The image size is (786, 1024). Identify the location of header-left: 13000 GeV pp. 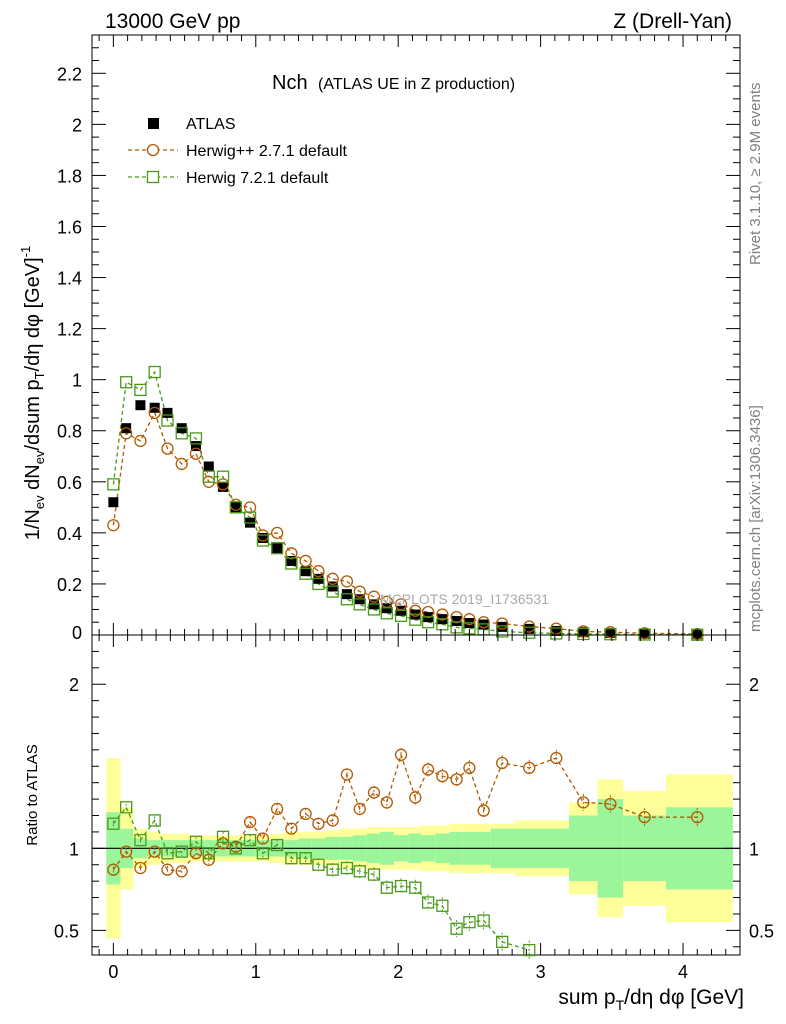
(172, 21).